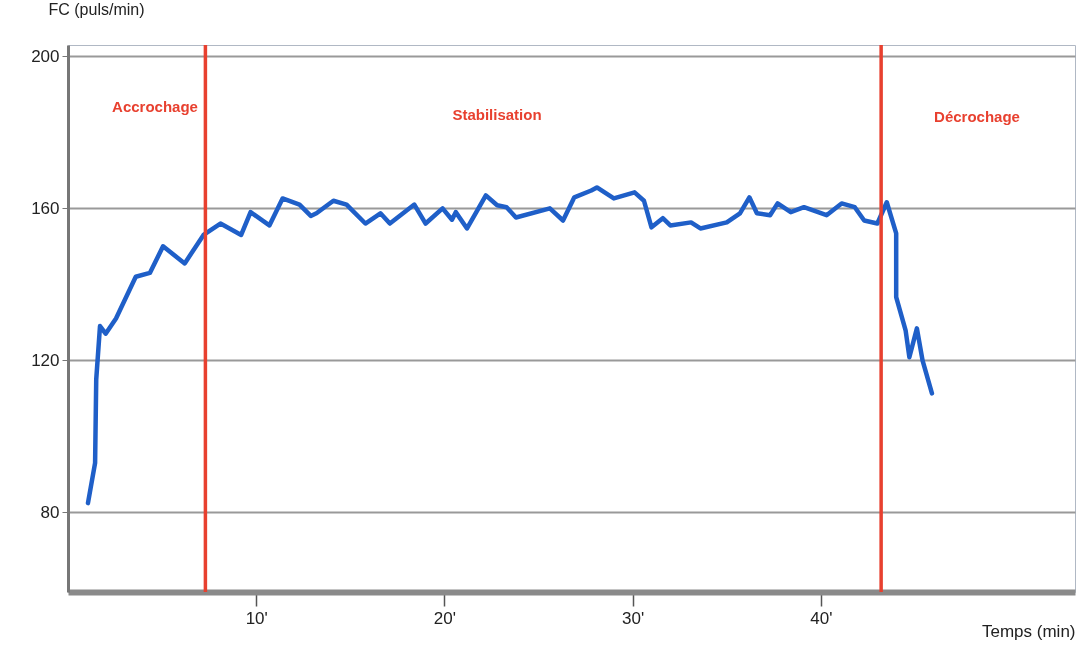 Image resolution: width=1084 pixels, height=645 pixels. I want to click on y-tick-label: 80, so click(50, 512).